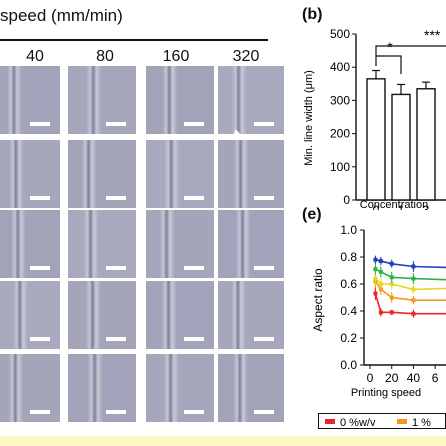 Image resolution: width=446 pixels, height=446 pixels. What do you see at coordinates (105, 56) in the screenshot?
I see `speed-label-80: 80` at bounding box center [105, 56].